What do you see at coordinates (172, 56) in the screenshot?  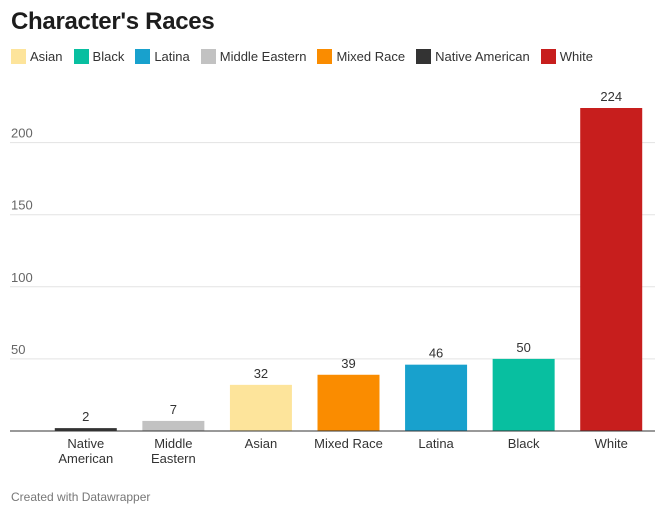 I see `legend-label: Latina` at bounding box center [172, 56].